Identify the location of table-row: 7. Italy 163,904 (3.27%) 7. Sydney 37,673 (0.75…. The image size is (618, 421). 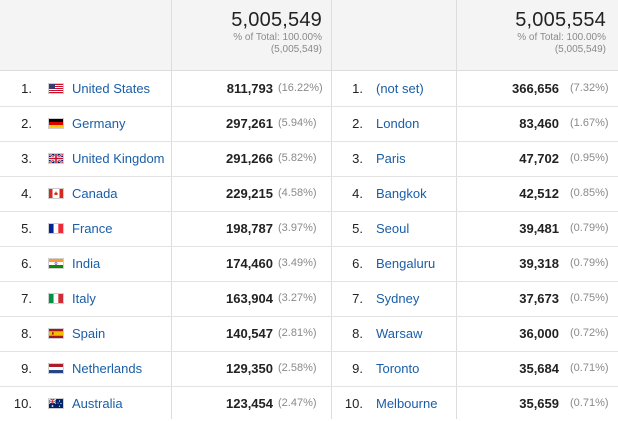
(309, 299).